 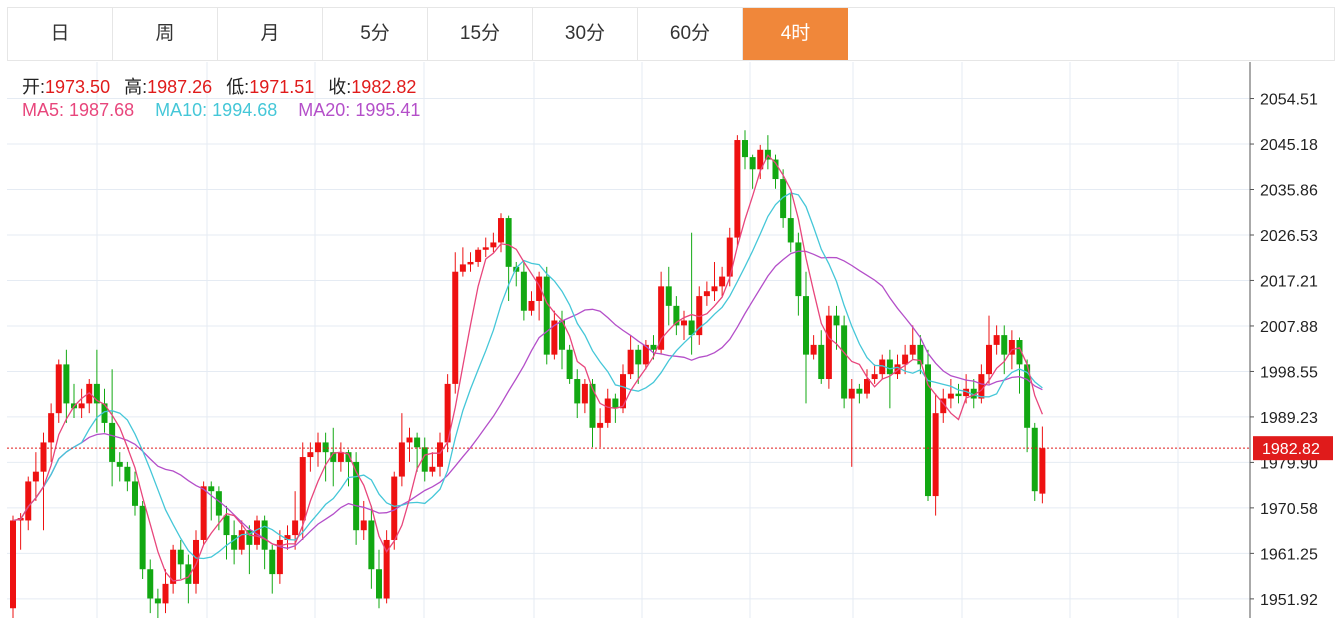 I want to click on tab-0: 日, so click(x=60, y=34).